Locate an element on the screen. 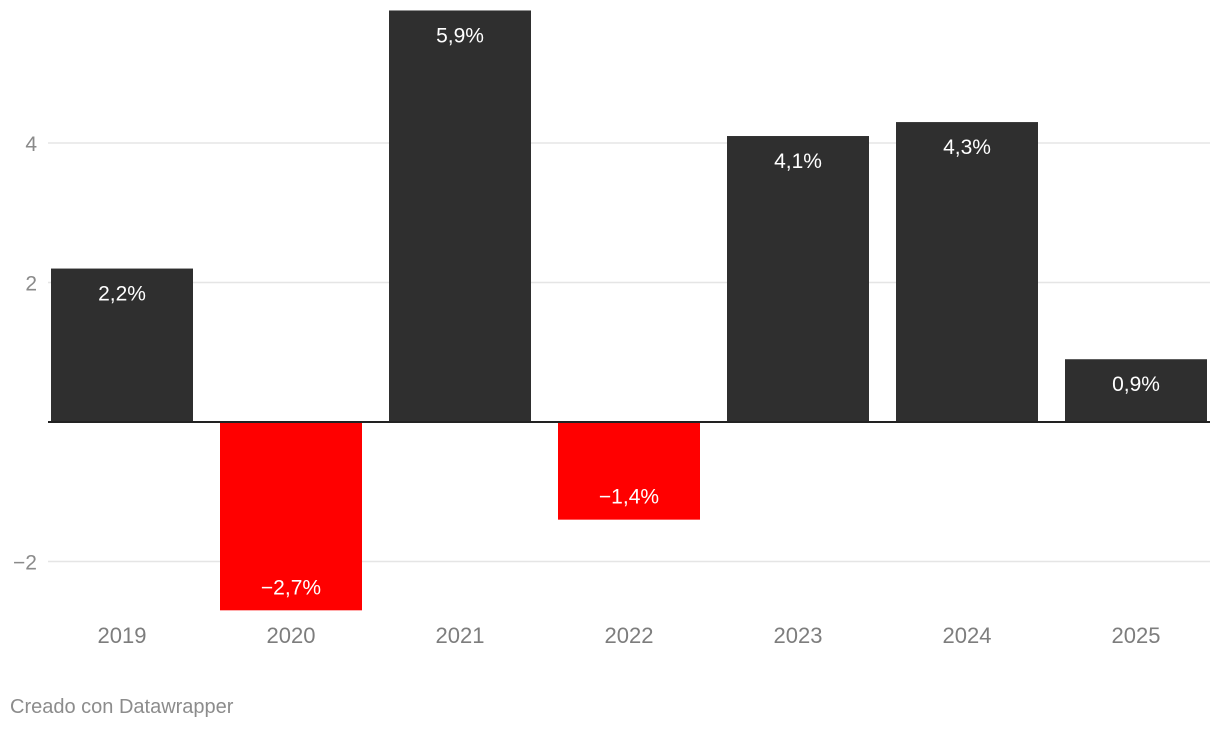  x-tick-label: 2023 is located at coordinates (798, 635).